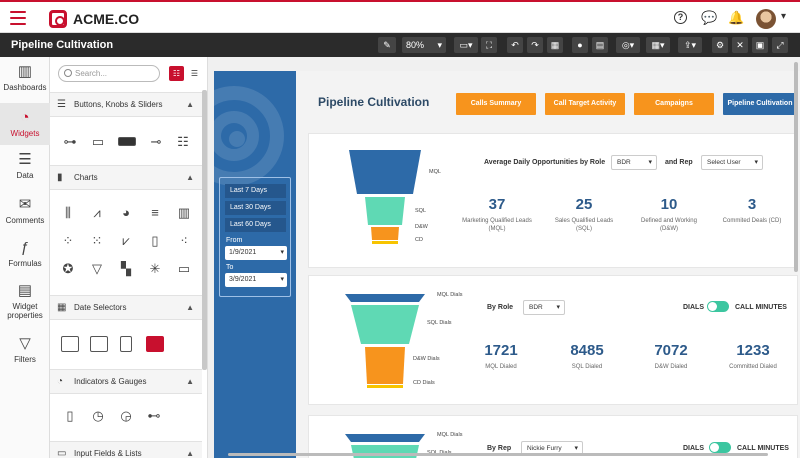  Describe the element at coordinates (126, 381) in the screenshot. I see `section-indicators-gauges: ◔ Indicators & Gauges ▲` at that location.